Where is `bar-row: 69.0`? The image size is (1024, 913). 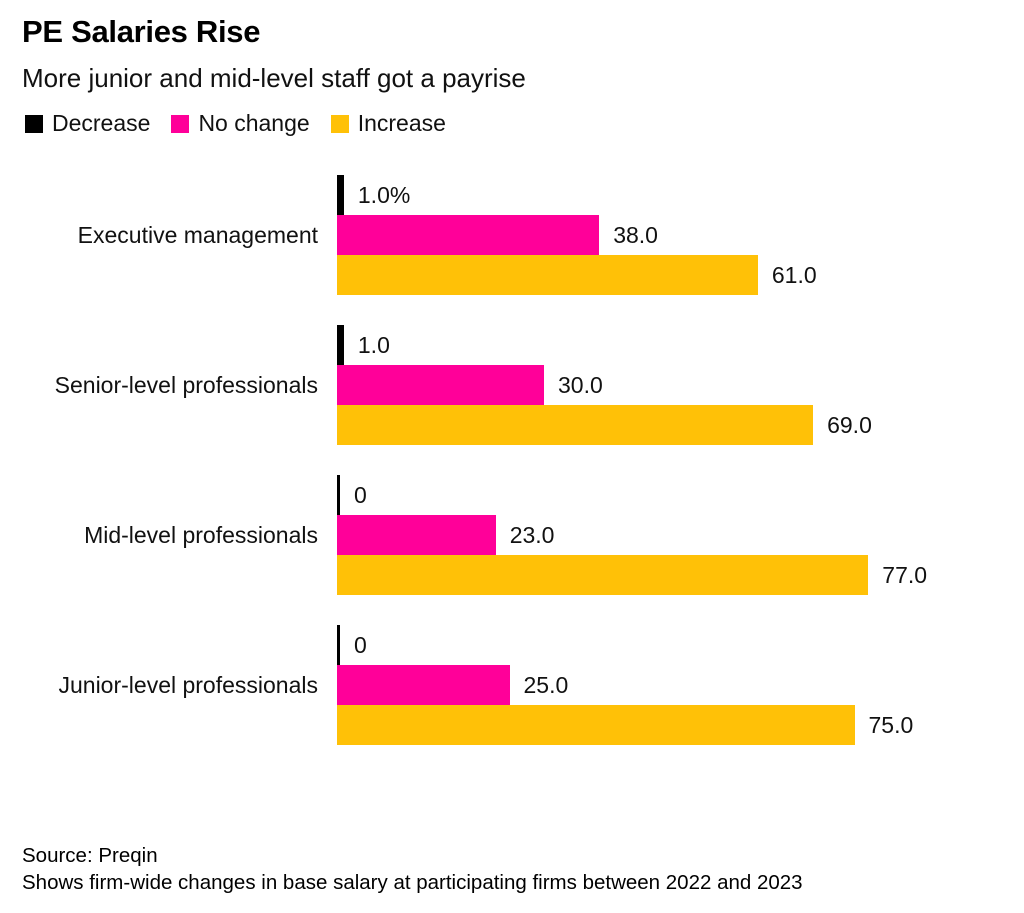
bar-row: 69.0 is located at coordinates (680, 425).